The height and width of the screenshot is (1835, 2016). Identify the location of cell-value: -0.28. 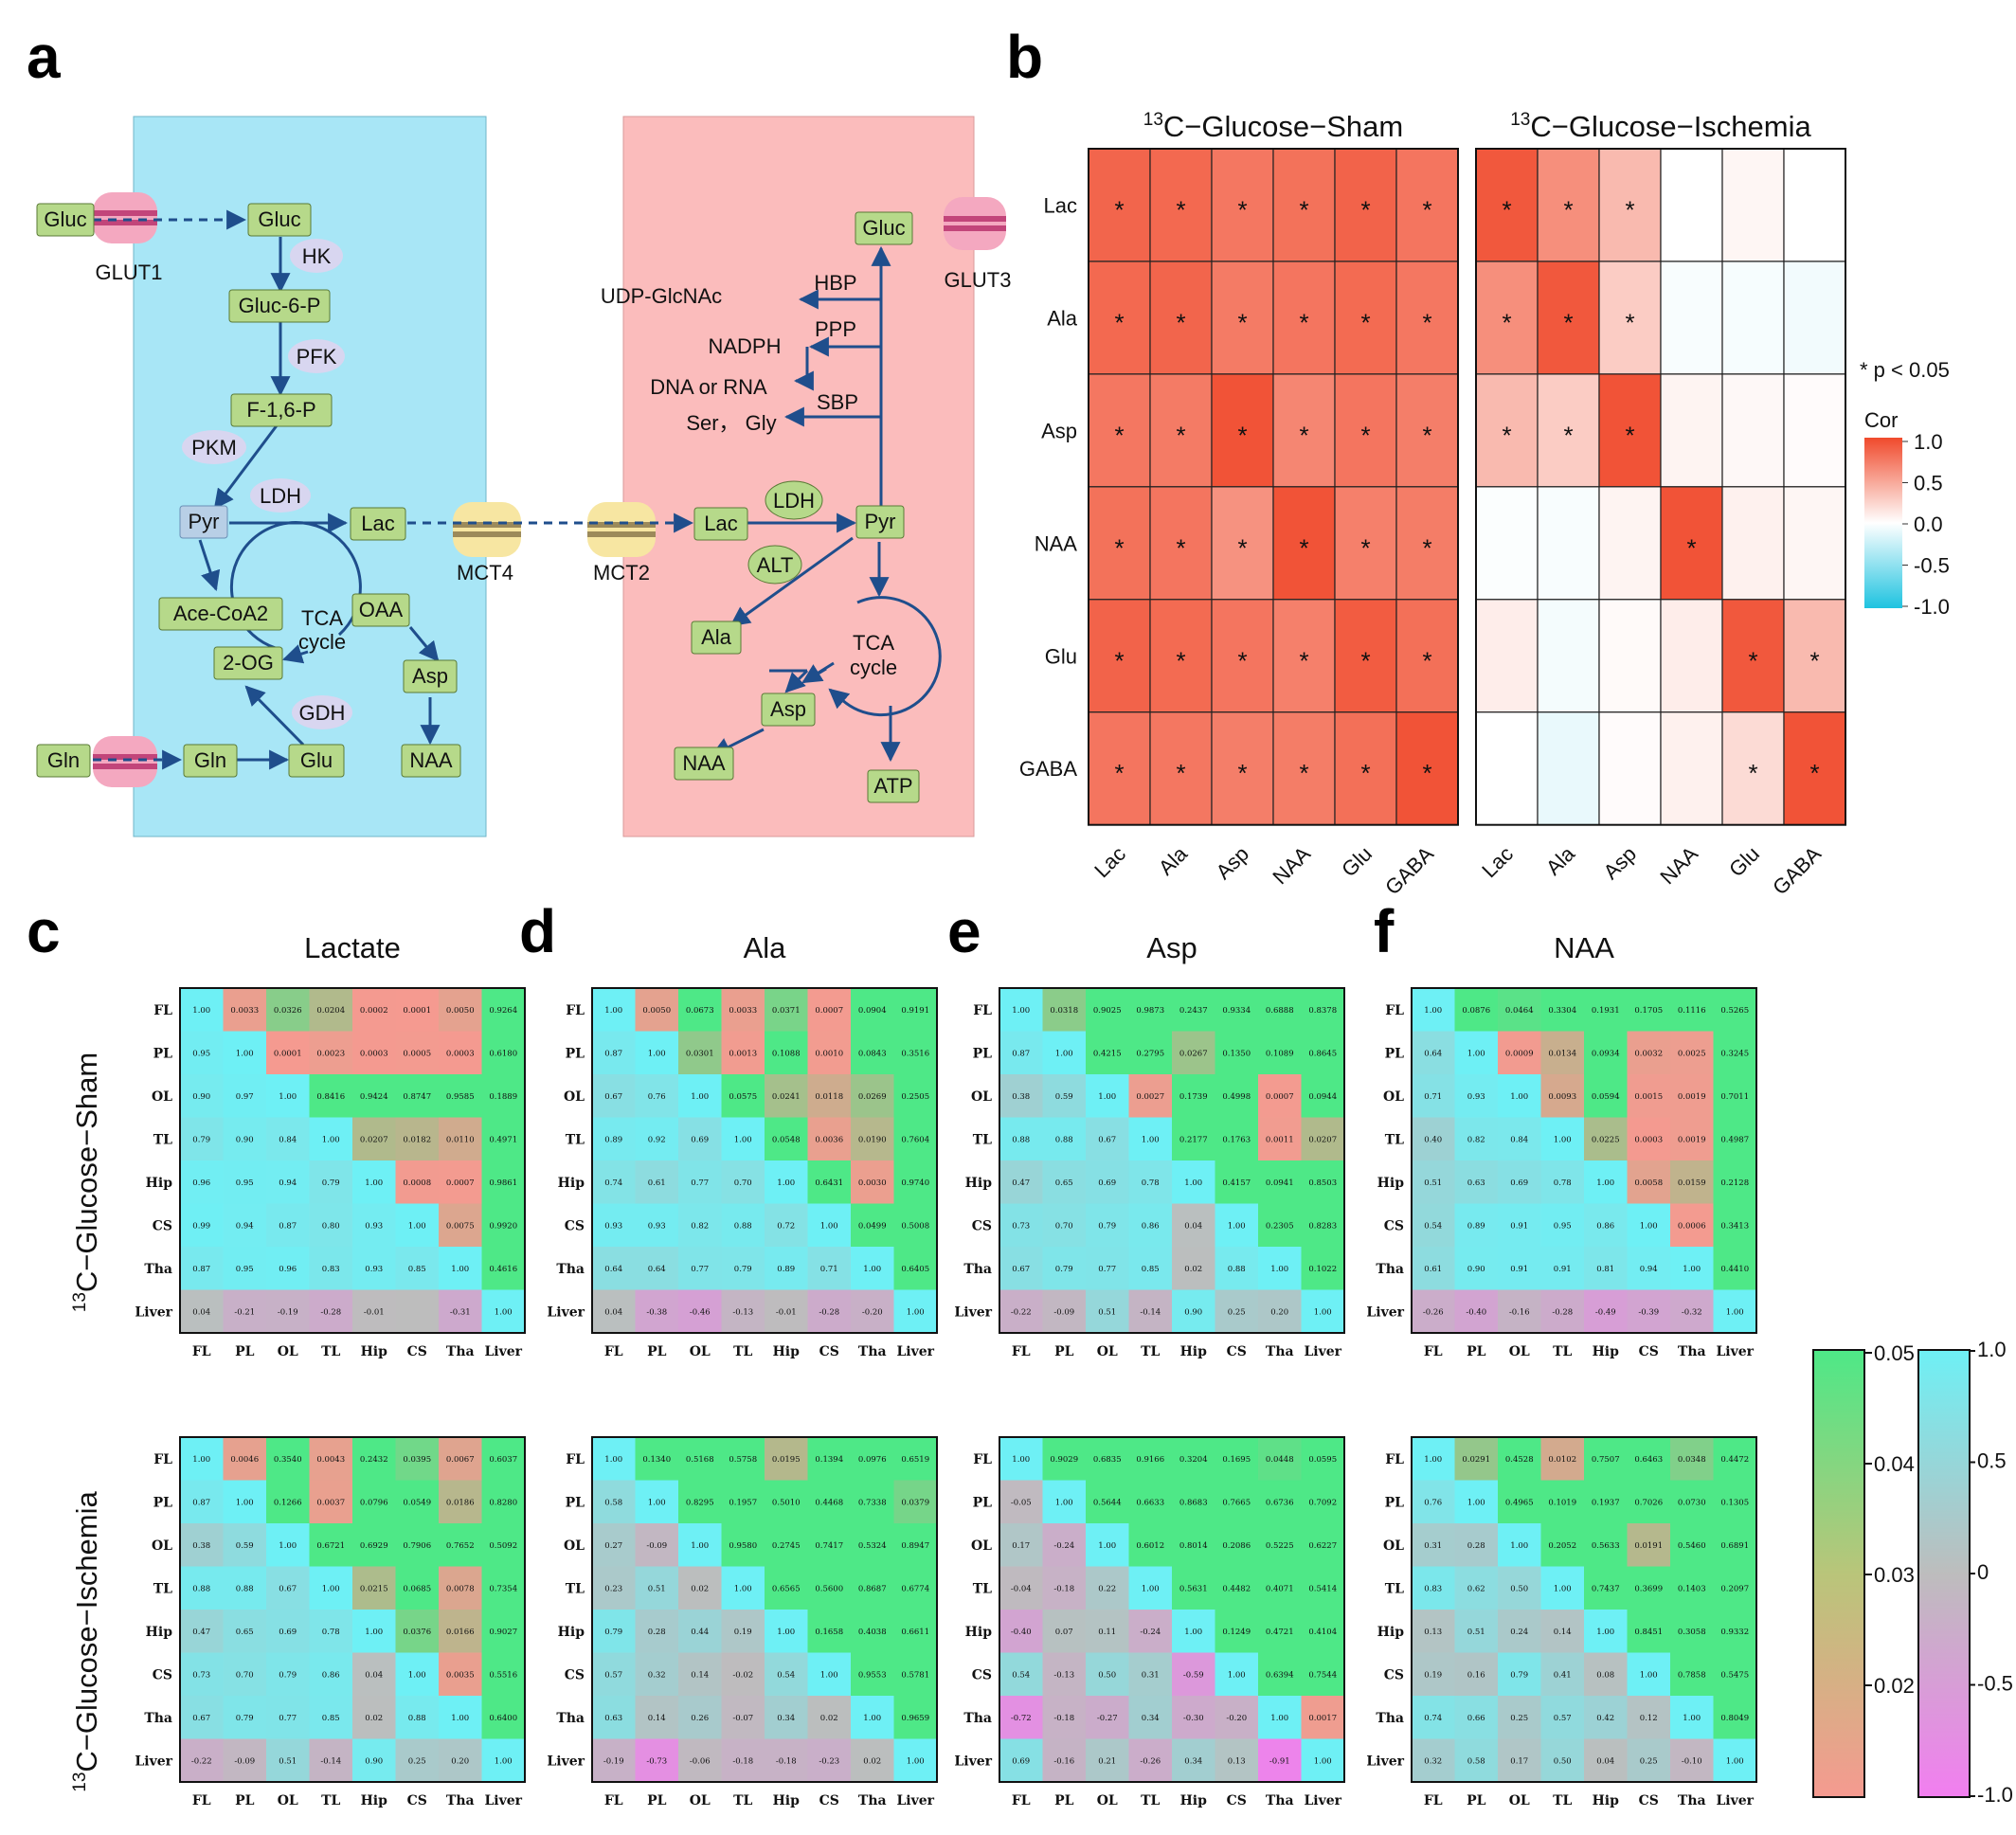
(829, 1312).